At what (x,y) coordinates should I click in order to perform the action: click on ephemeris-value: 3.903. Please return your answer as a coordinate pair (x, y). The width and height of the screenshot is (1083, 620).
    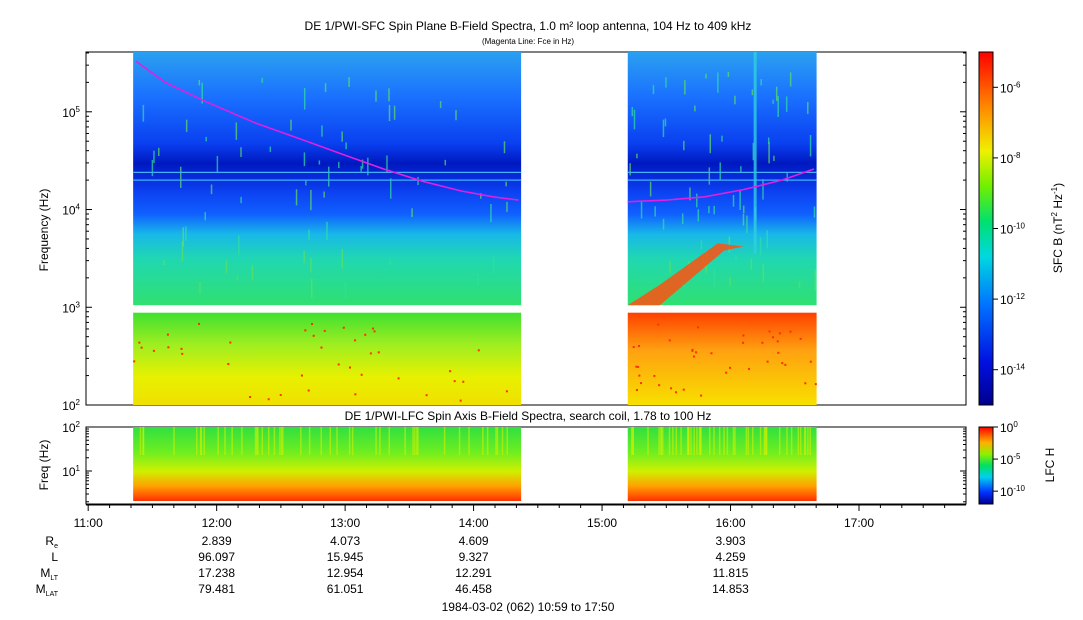
    Looking at the image, I should click on (731, 541).